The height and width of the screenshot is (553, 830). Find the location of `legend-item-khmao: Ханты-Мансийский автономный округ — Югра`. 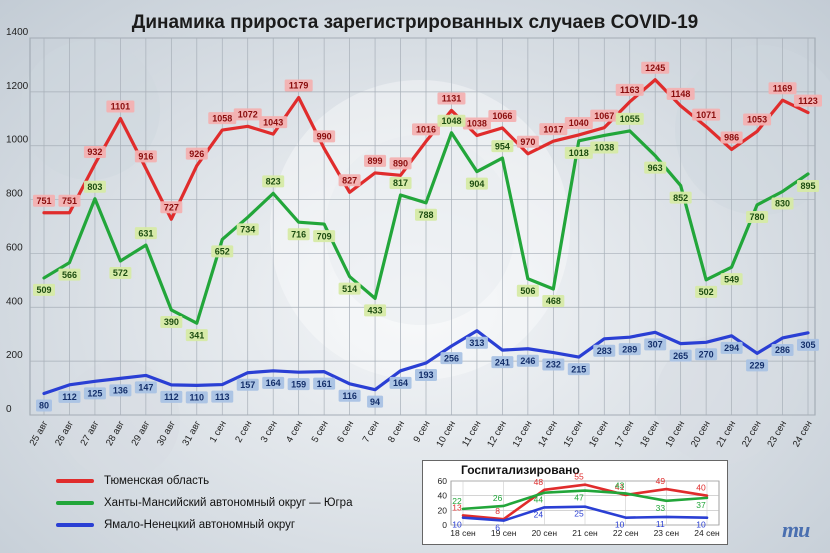

legend-item-khmao: Ханты-Мансийский автономный округ — Югра is located at coordinates (236, 503).